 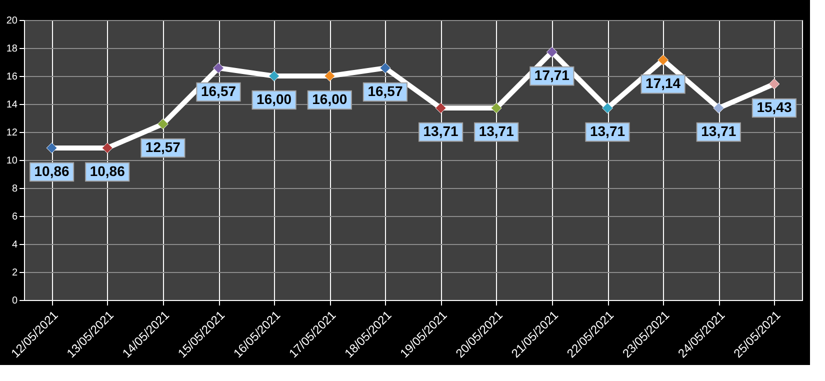 What do you see at coordinates (15, 301) in the screenshot?
I see `y-tick-label: 0` at bounding box center [15, 301].